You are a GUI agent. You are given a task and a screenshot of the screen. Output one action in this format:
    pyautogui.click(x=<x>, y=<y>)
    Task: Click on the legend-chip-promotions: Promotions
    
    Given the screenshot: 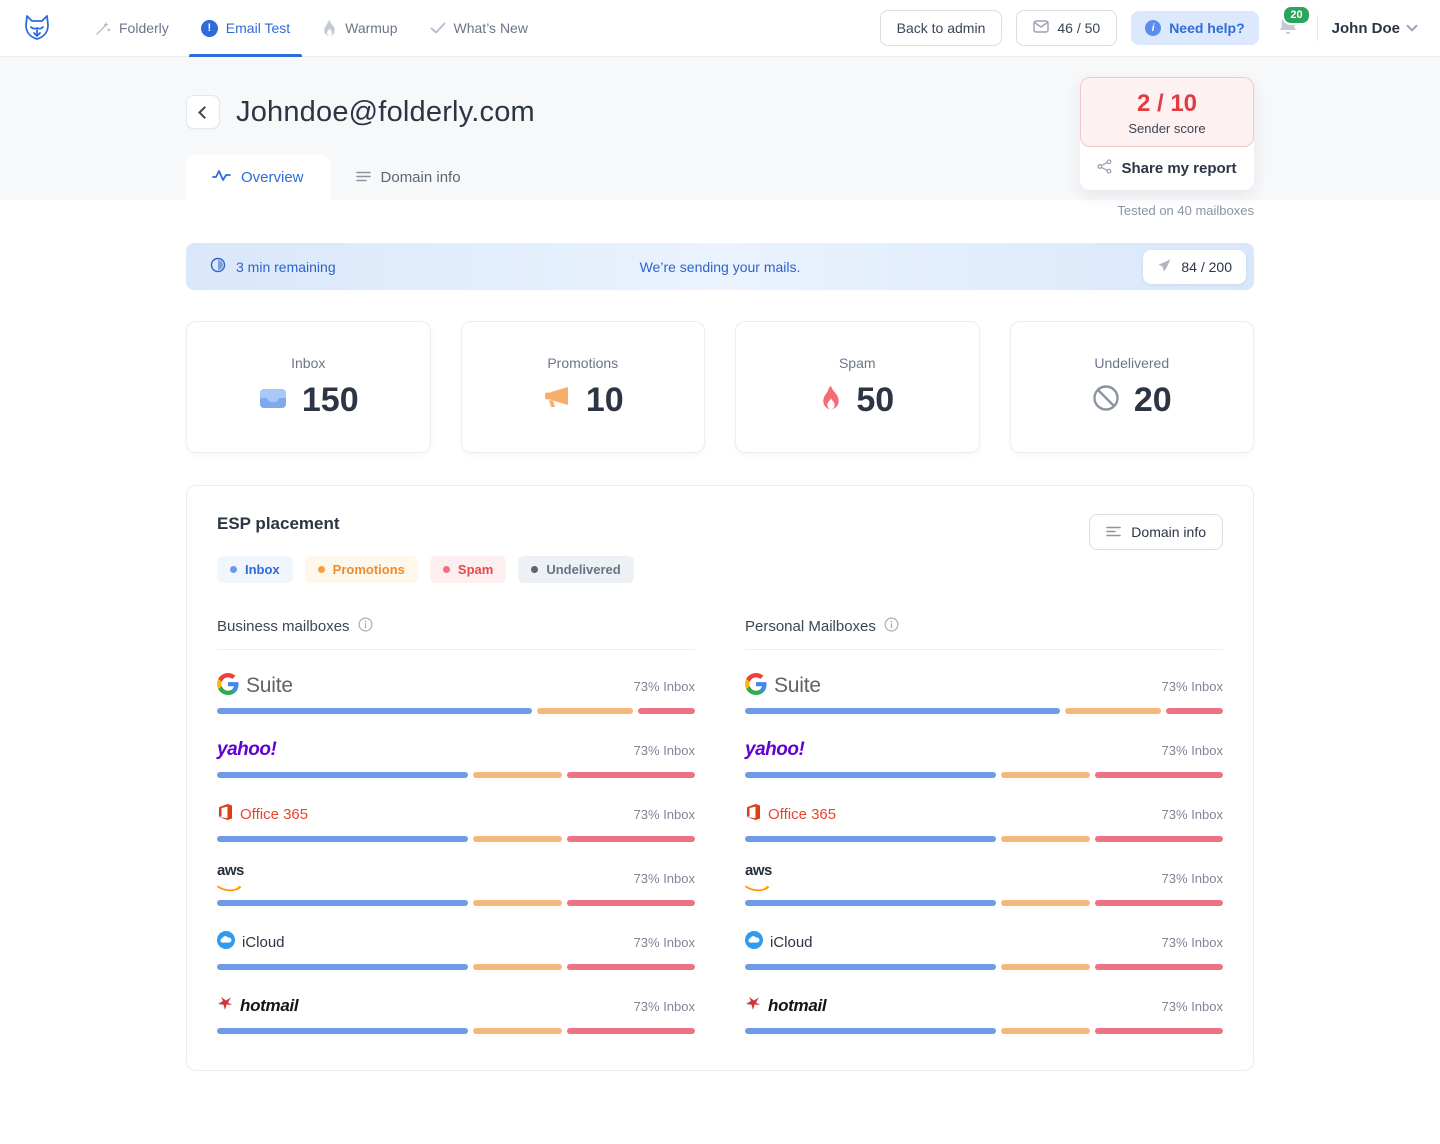 What is the action you would take?
    pyautogui.click(x=361, y=569)
    